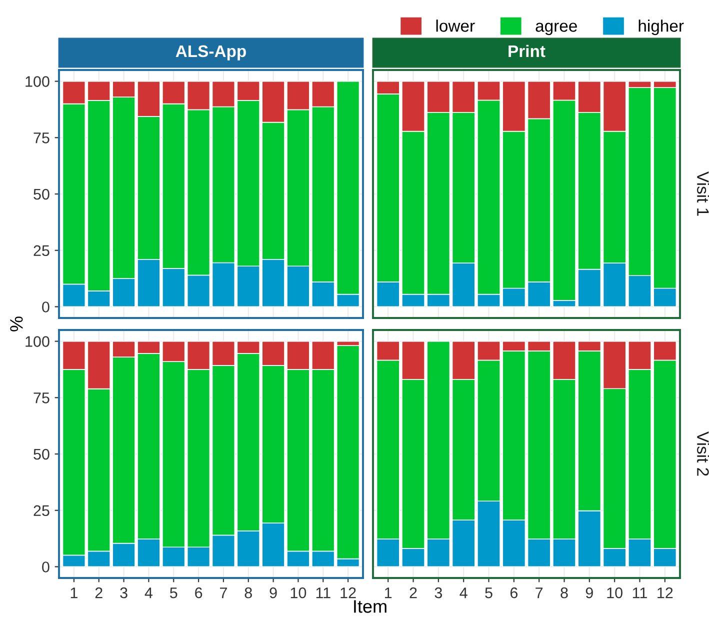 The image size is (709, 623). What do you see at coordinates (661, 28) in the screenshot?
I see `legend-label: higher` at bounding box center [661, 28].